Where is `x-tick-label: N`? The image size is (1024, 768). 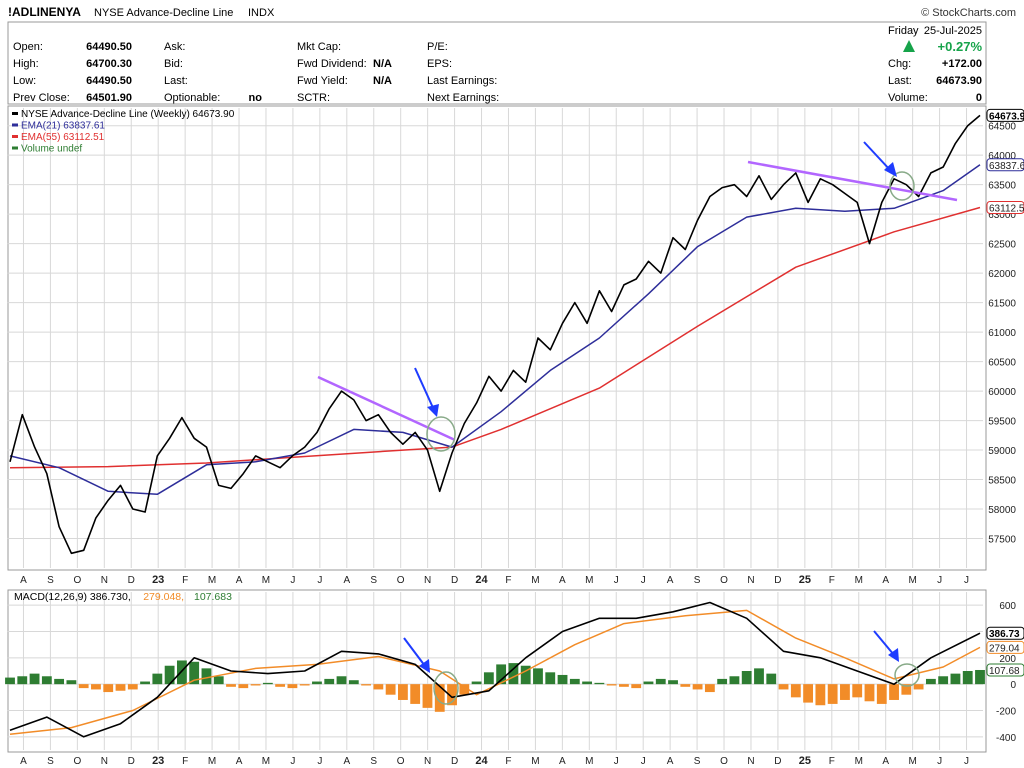 x-tick-label: N is located at coordinates (427, 761).